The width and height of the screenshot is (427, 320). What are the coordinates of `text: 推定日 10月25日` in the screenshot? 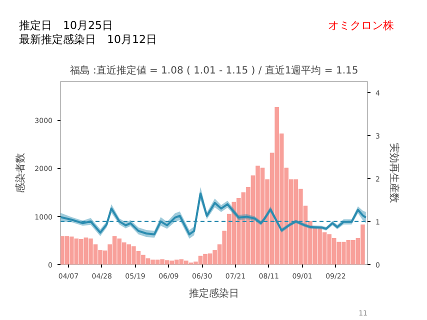 It's located at (66, 26).